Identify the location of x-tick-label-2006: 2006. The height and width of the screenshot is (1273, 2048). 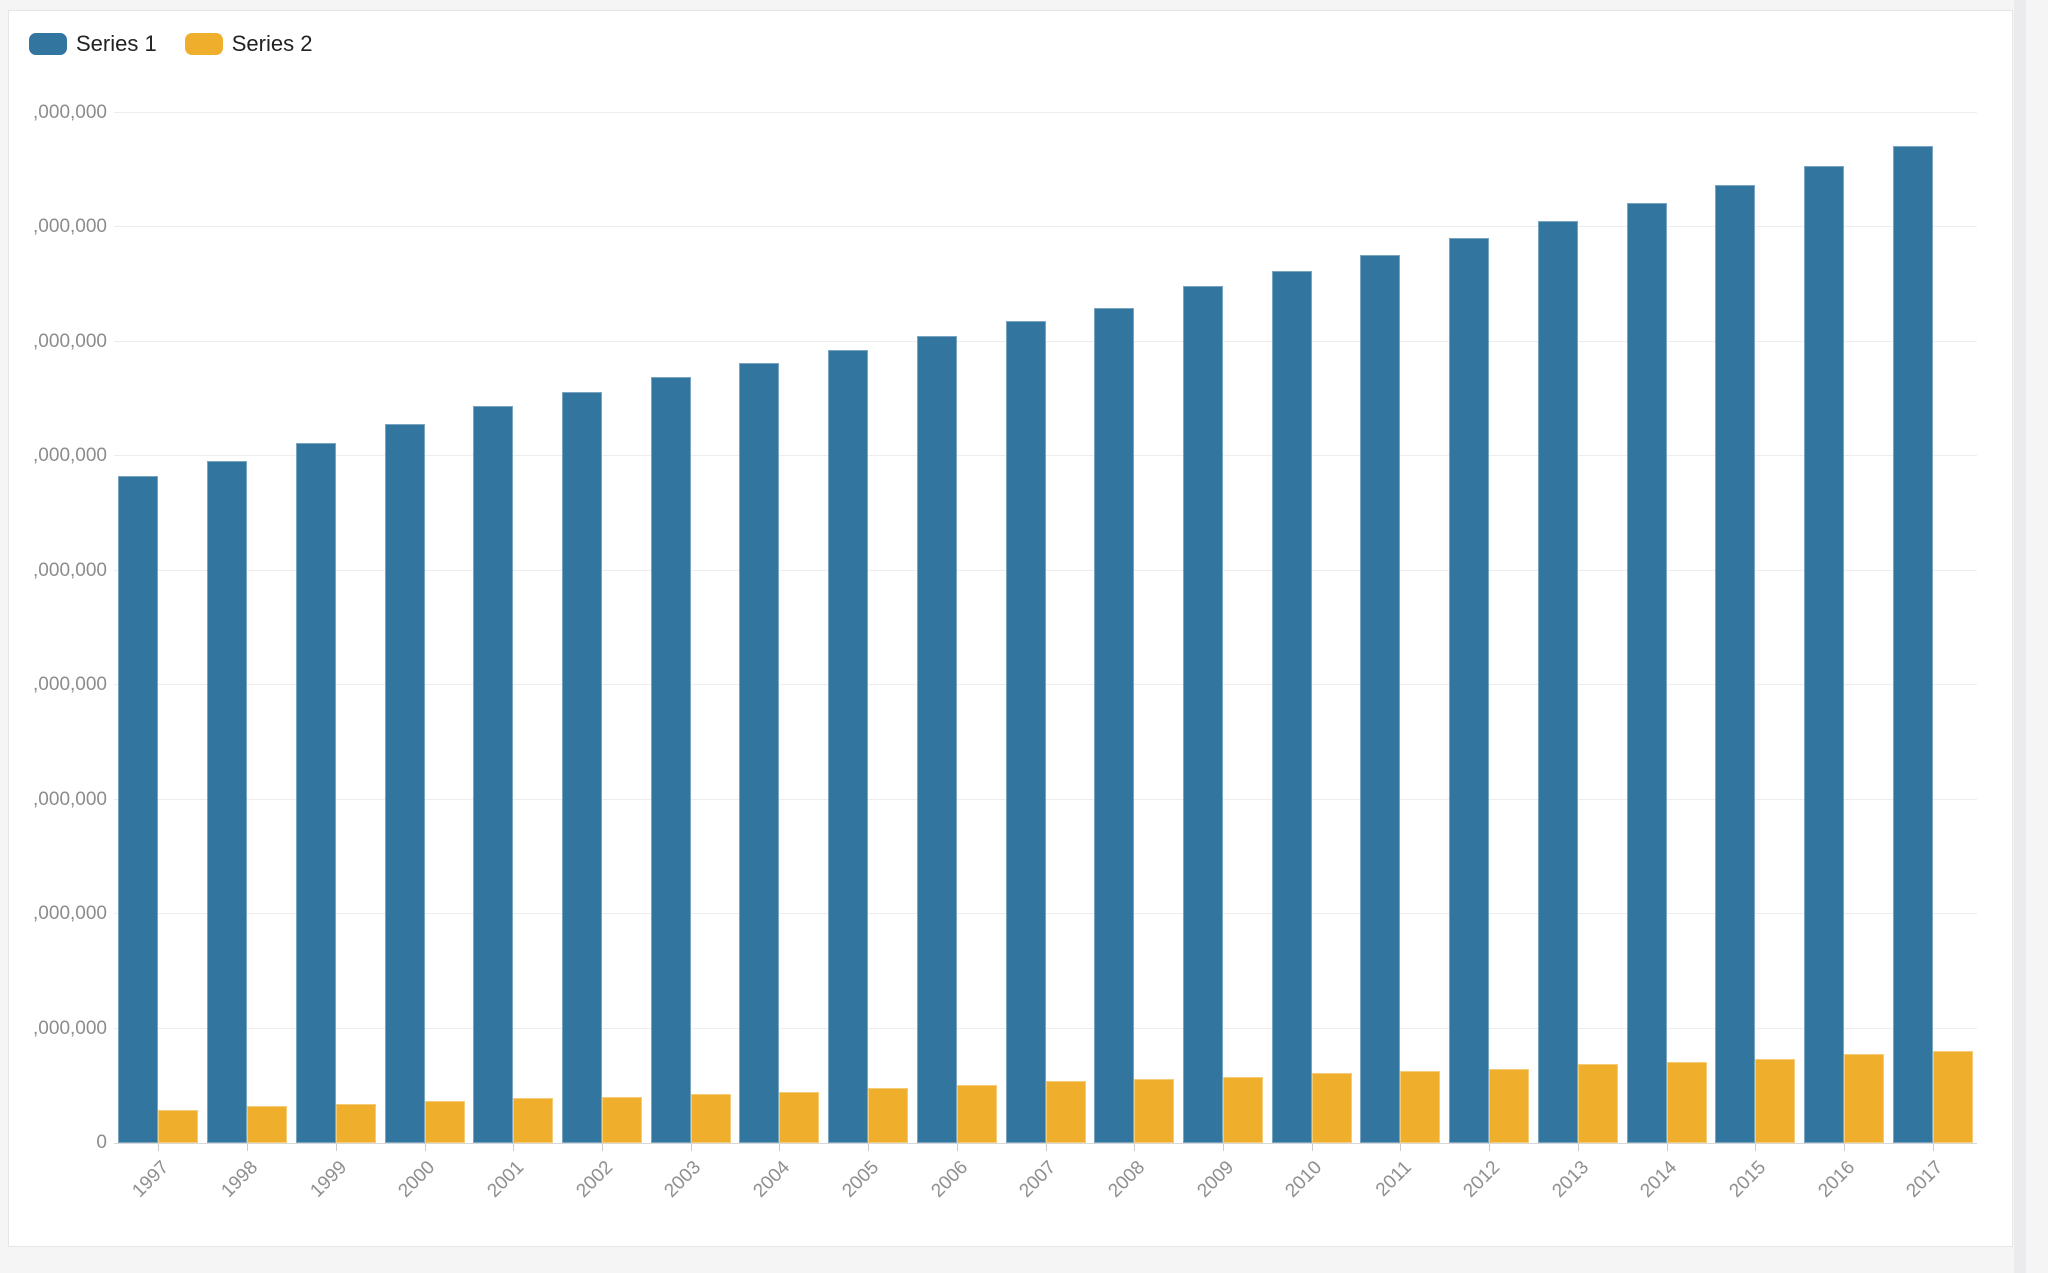
(949, 1179).